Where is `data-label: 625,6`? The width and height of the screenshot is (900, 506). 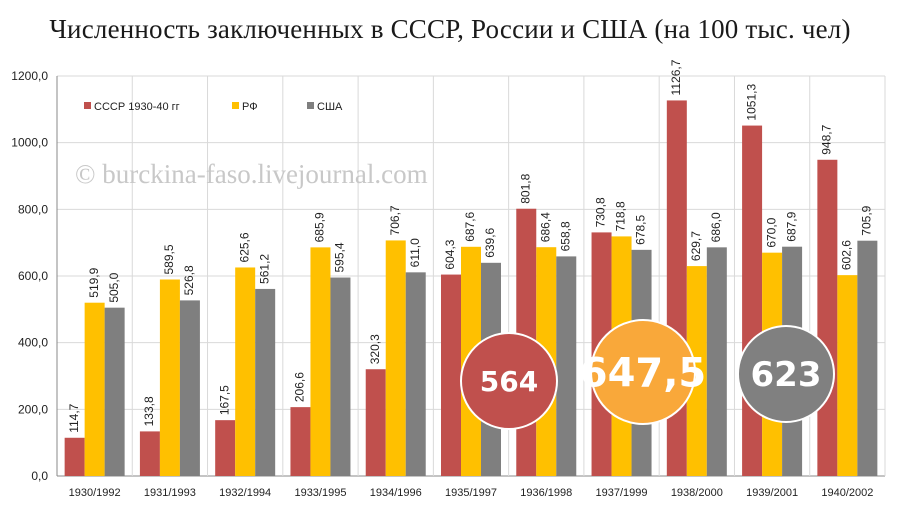
data-label: 625,6 is located at coordinates (244, 247).